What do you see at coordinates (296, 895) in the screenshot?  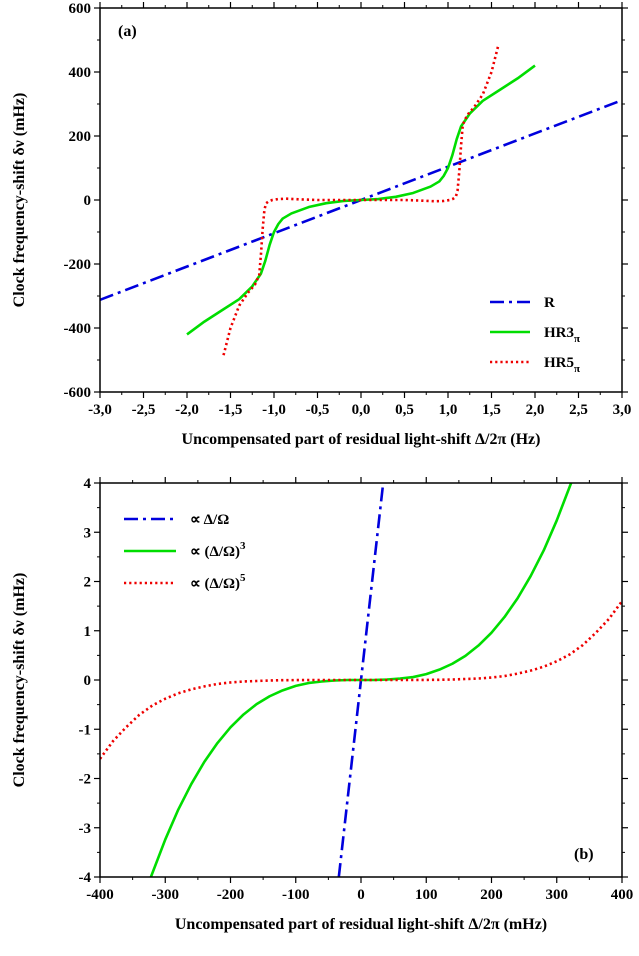 I see `x-tick-label: -100` at bounding box center [296, 895].